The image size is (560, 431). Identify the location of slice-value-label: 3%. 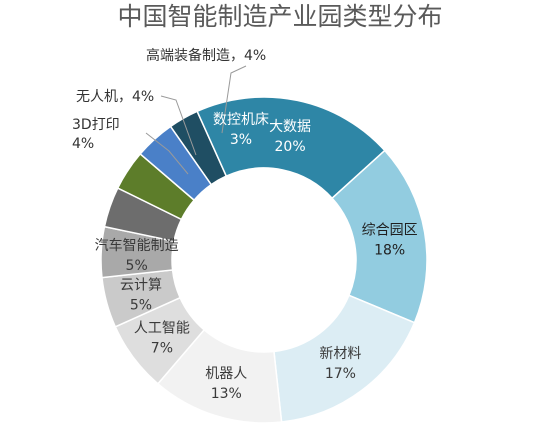
(241, 140).